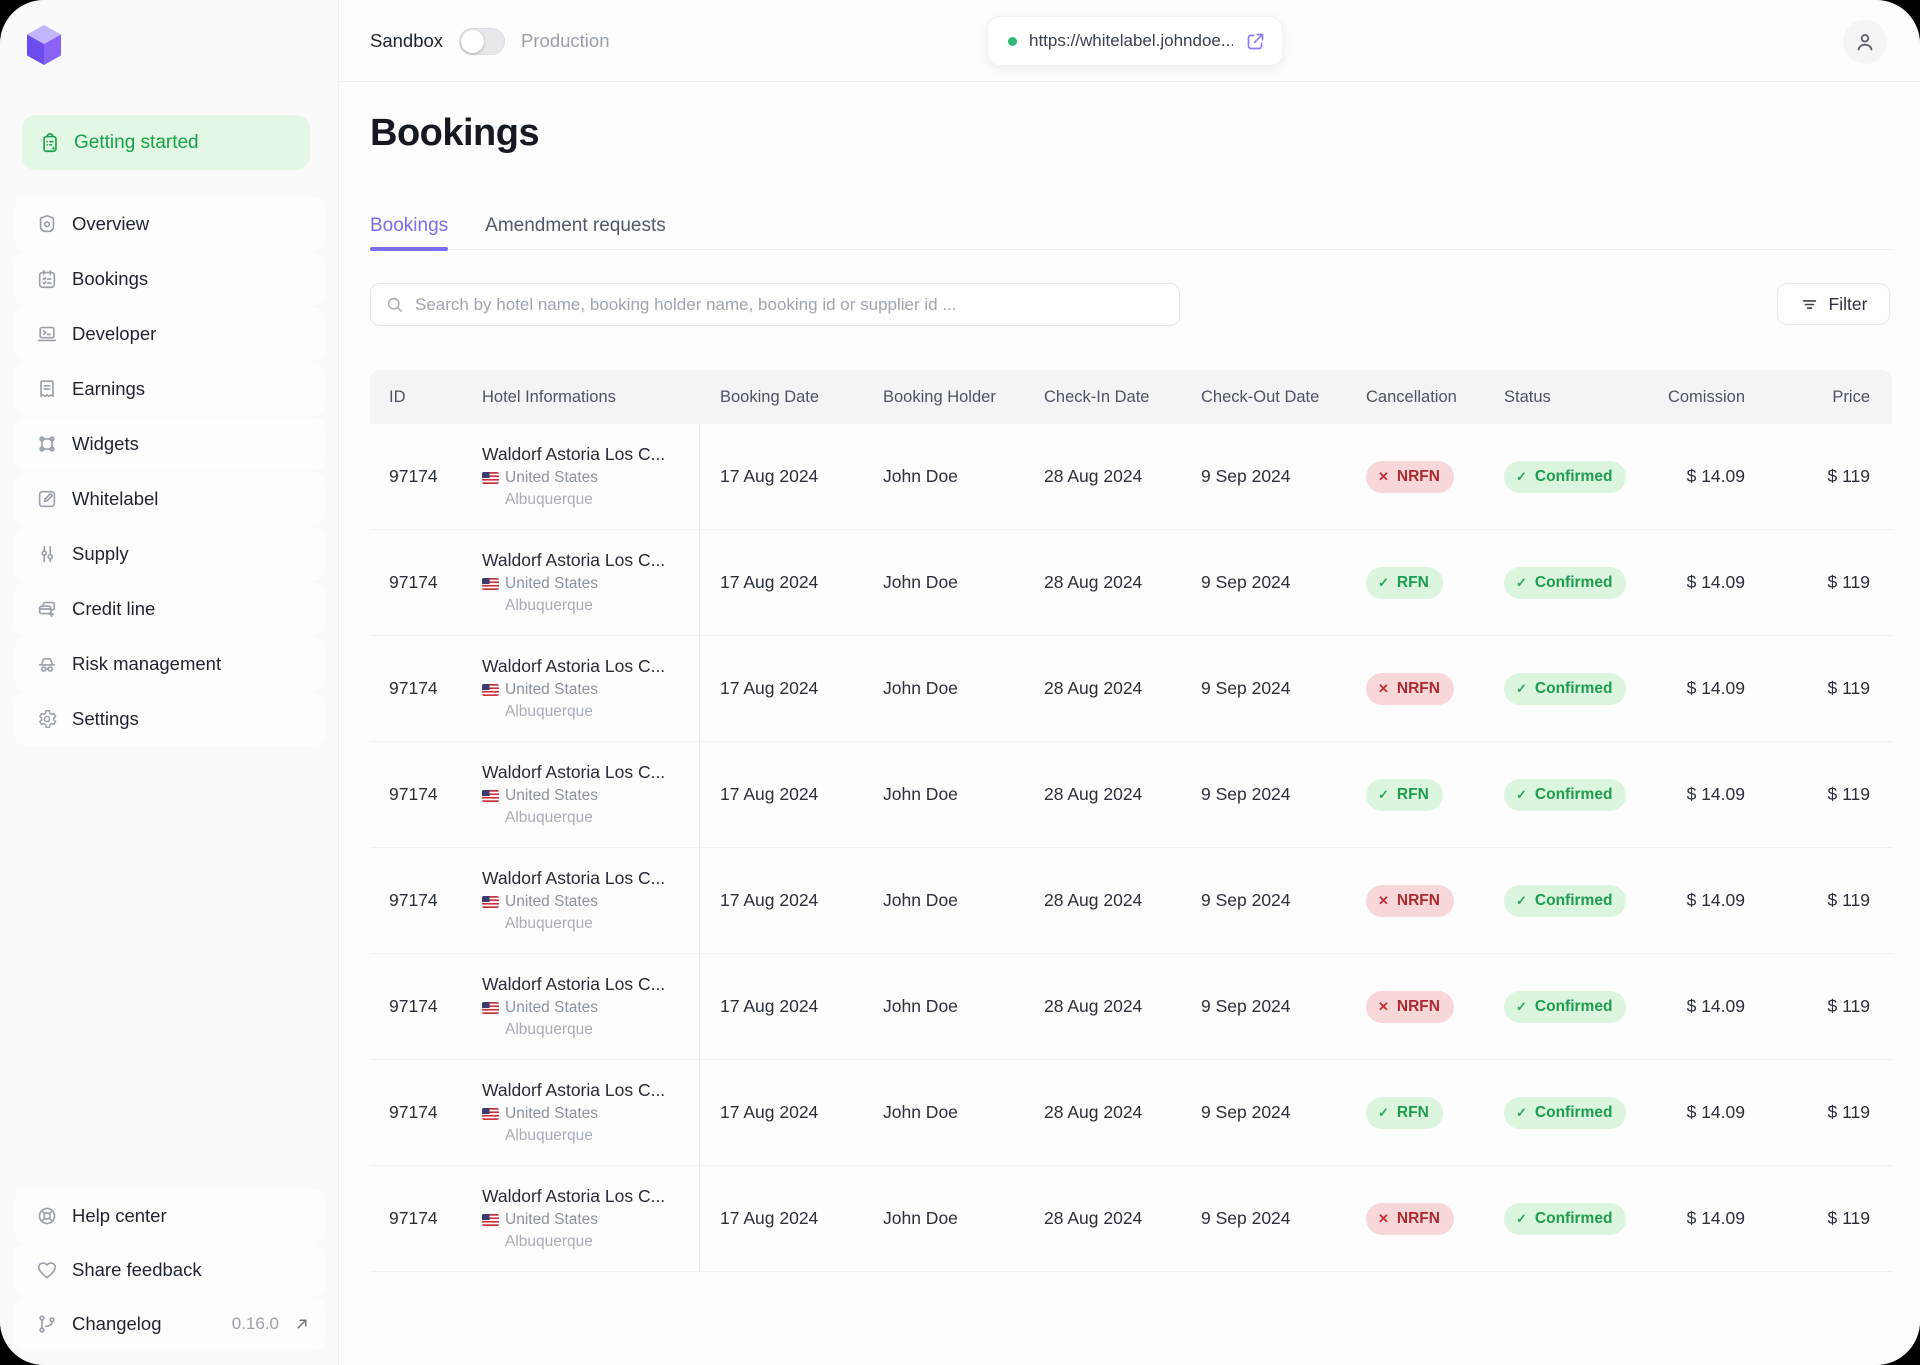 This screenshot has width=1920, height=1365. I want to click on sidebar-item-credit-line: Credit line, so click(169, 609).